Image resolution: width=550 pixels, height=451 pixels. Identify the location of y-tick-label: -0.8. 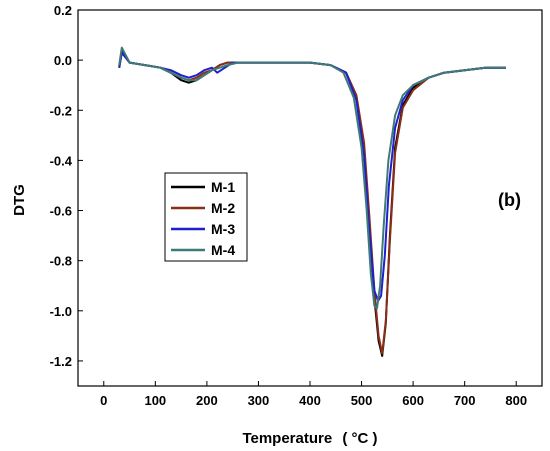
(61, 261).